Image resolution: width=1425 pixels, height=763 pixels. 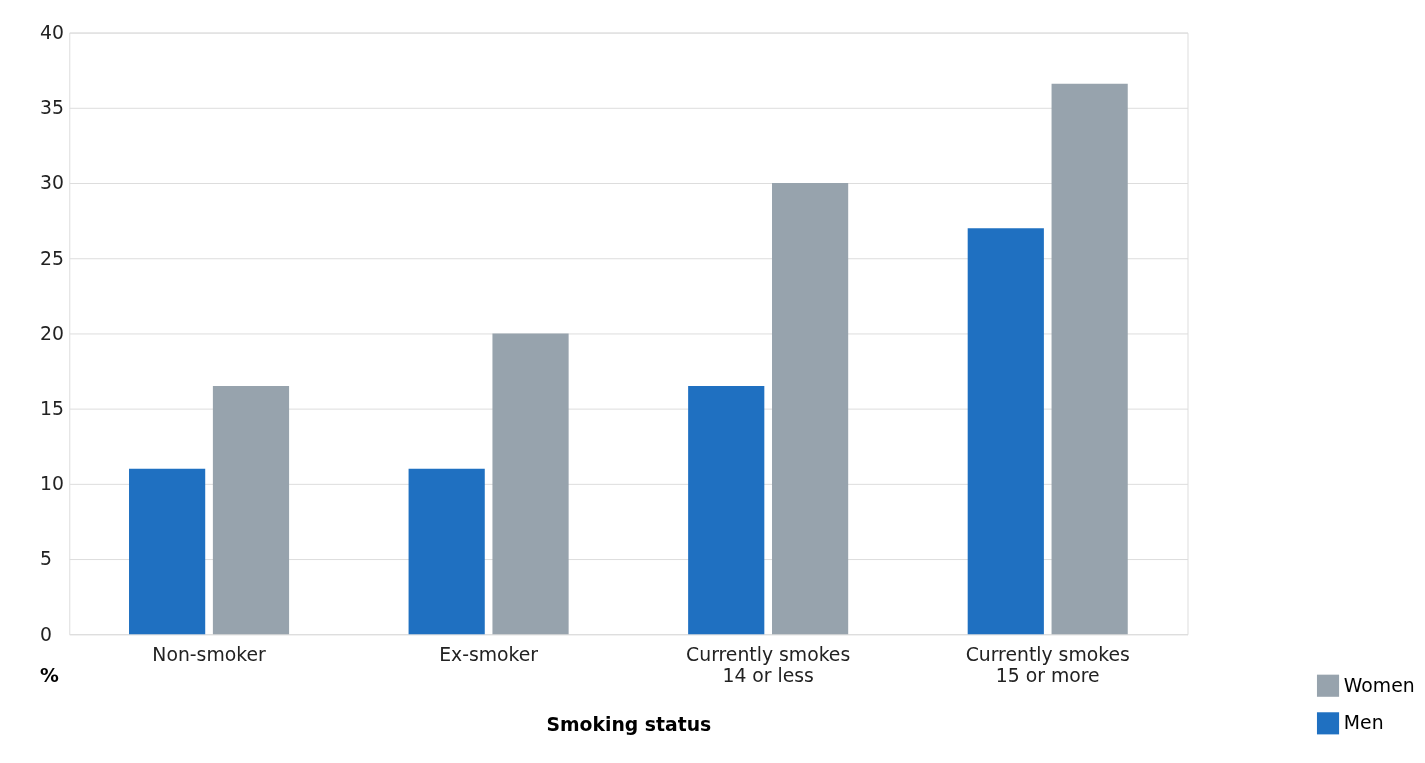 I want to click on y-tick-label: 0, so click(x=46, y=634).